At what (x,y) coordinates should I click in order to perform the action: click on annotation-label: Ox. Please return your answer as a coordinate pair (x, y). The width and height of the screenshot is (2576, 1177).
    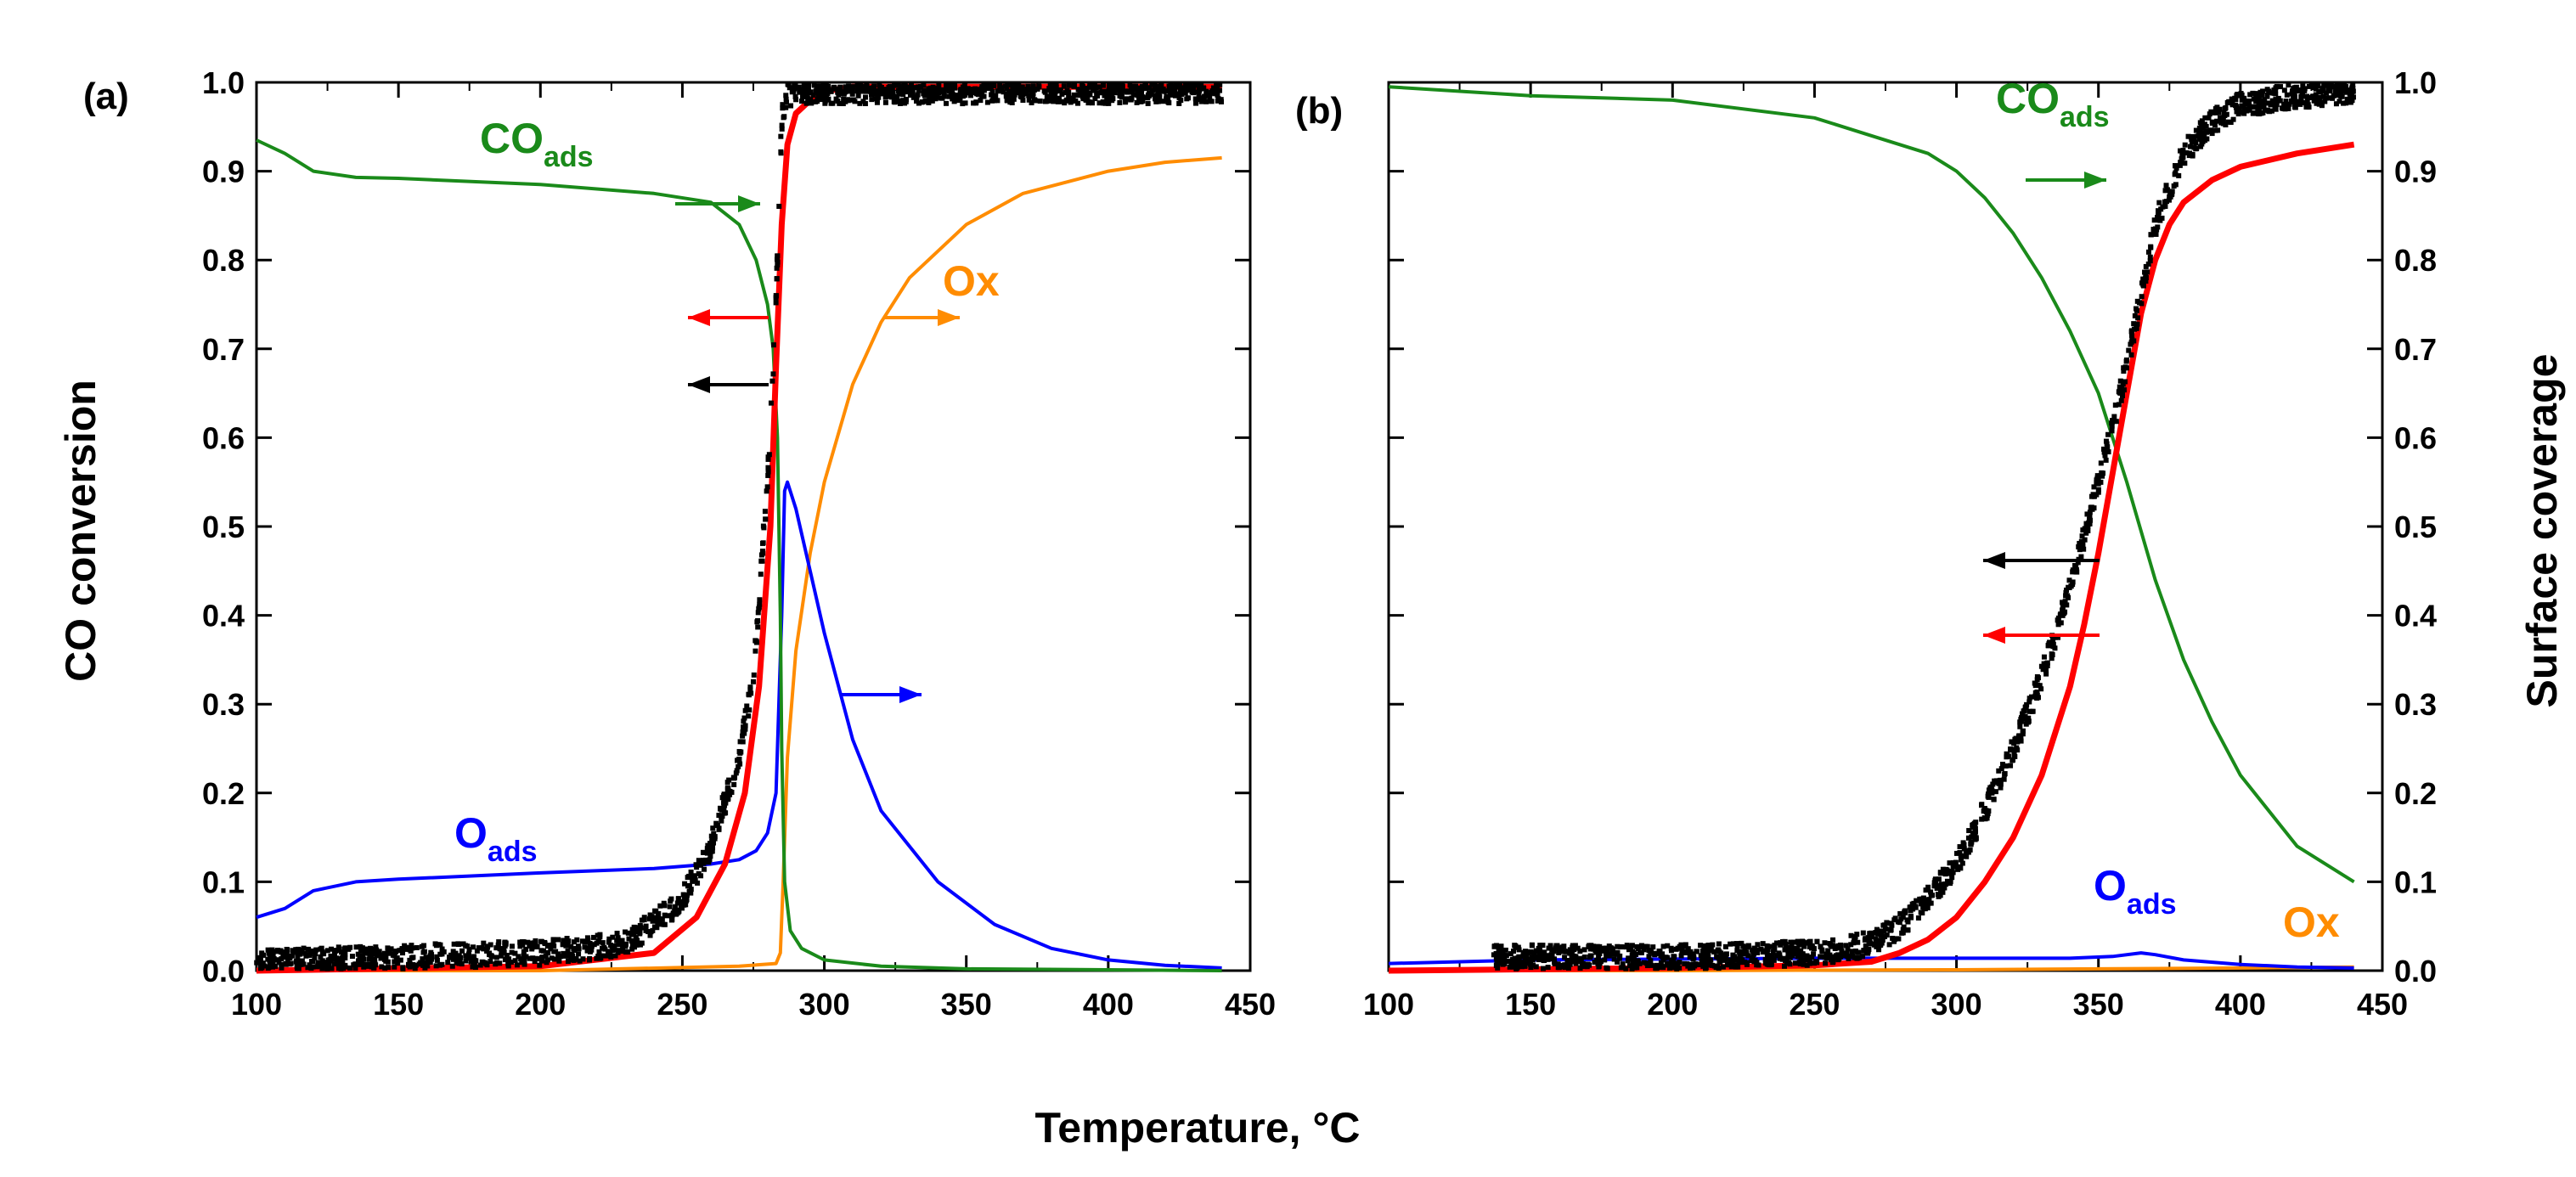
    Looking at the image, I should click on (971, 281).